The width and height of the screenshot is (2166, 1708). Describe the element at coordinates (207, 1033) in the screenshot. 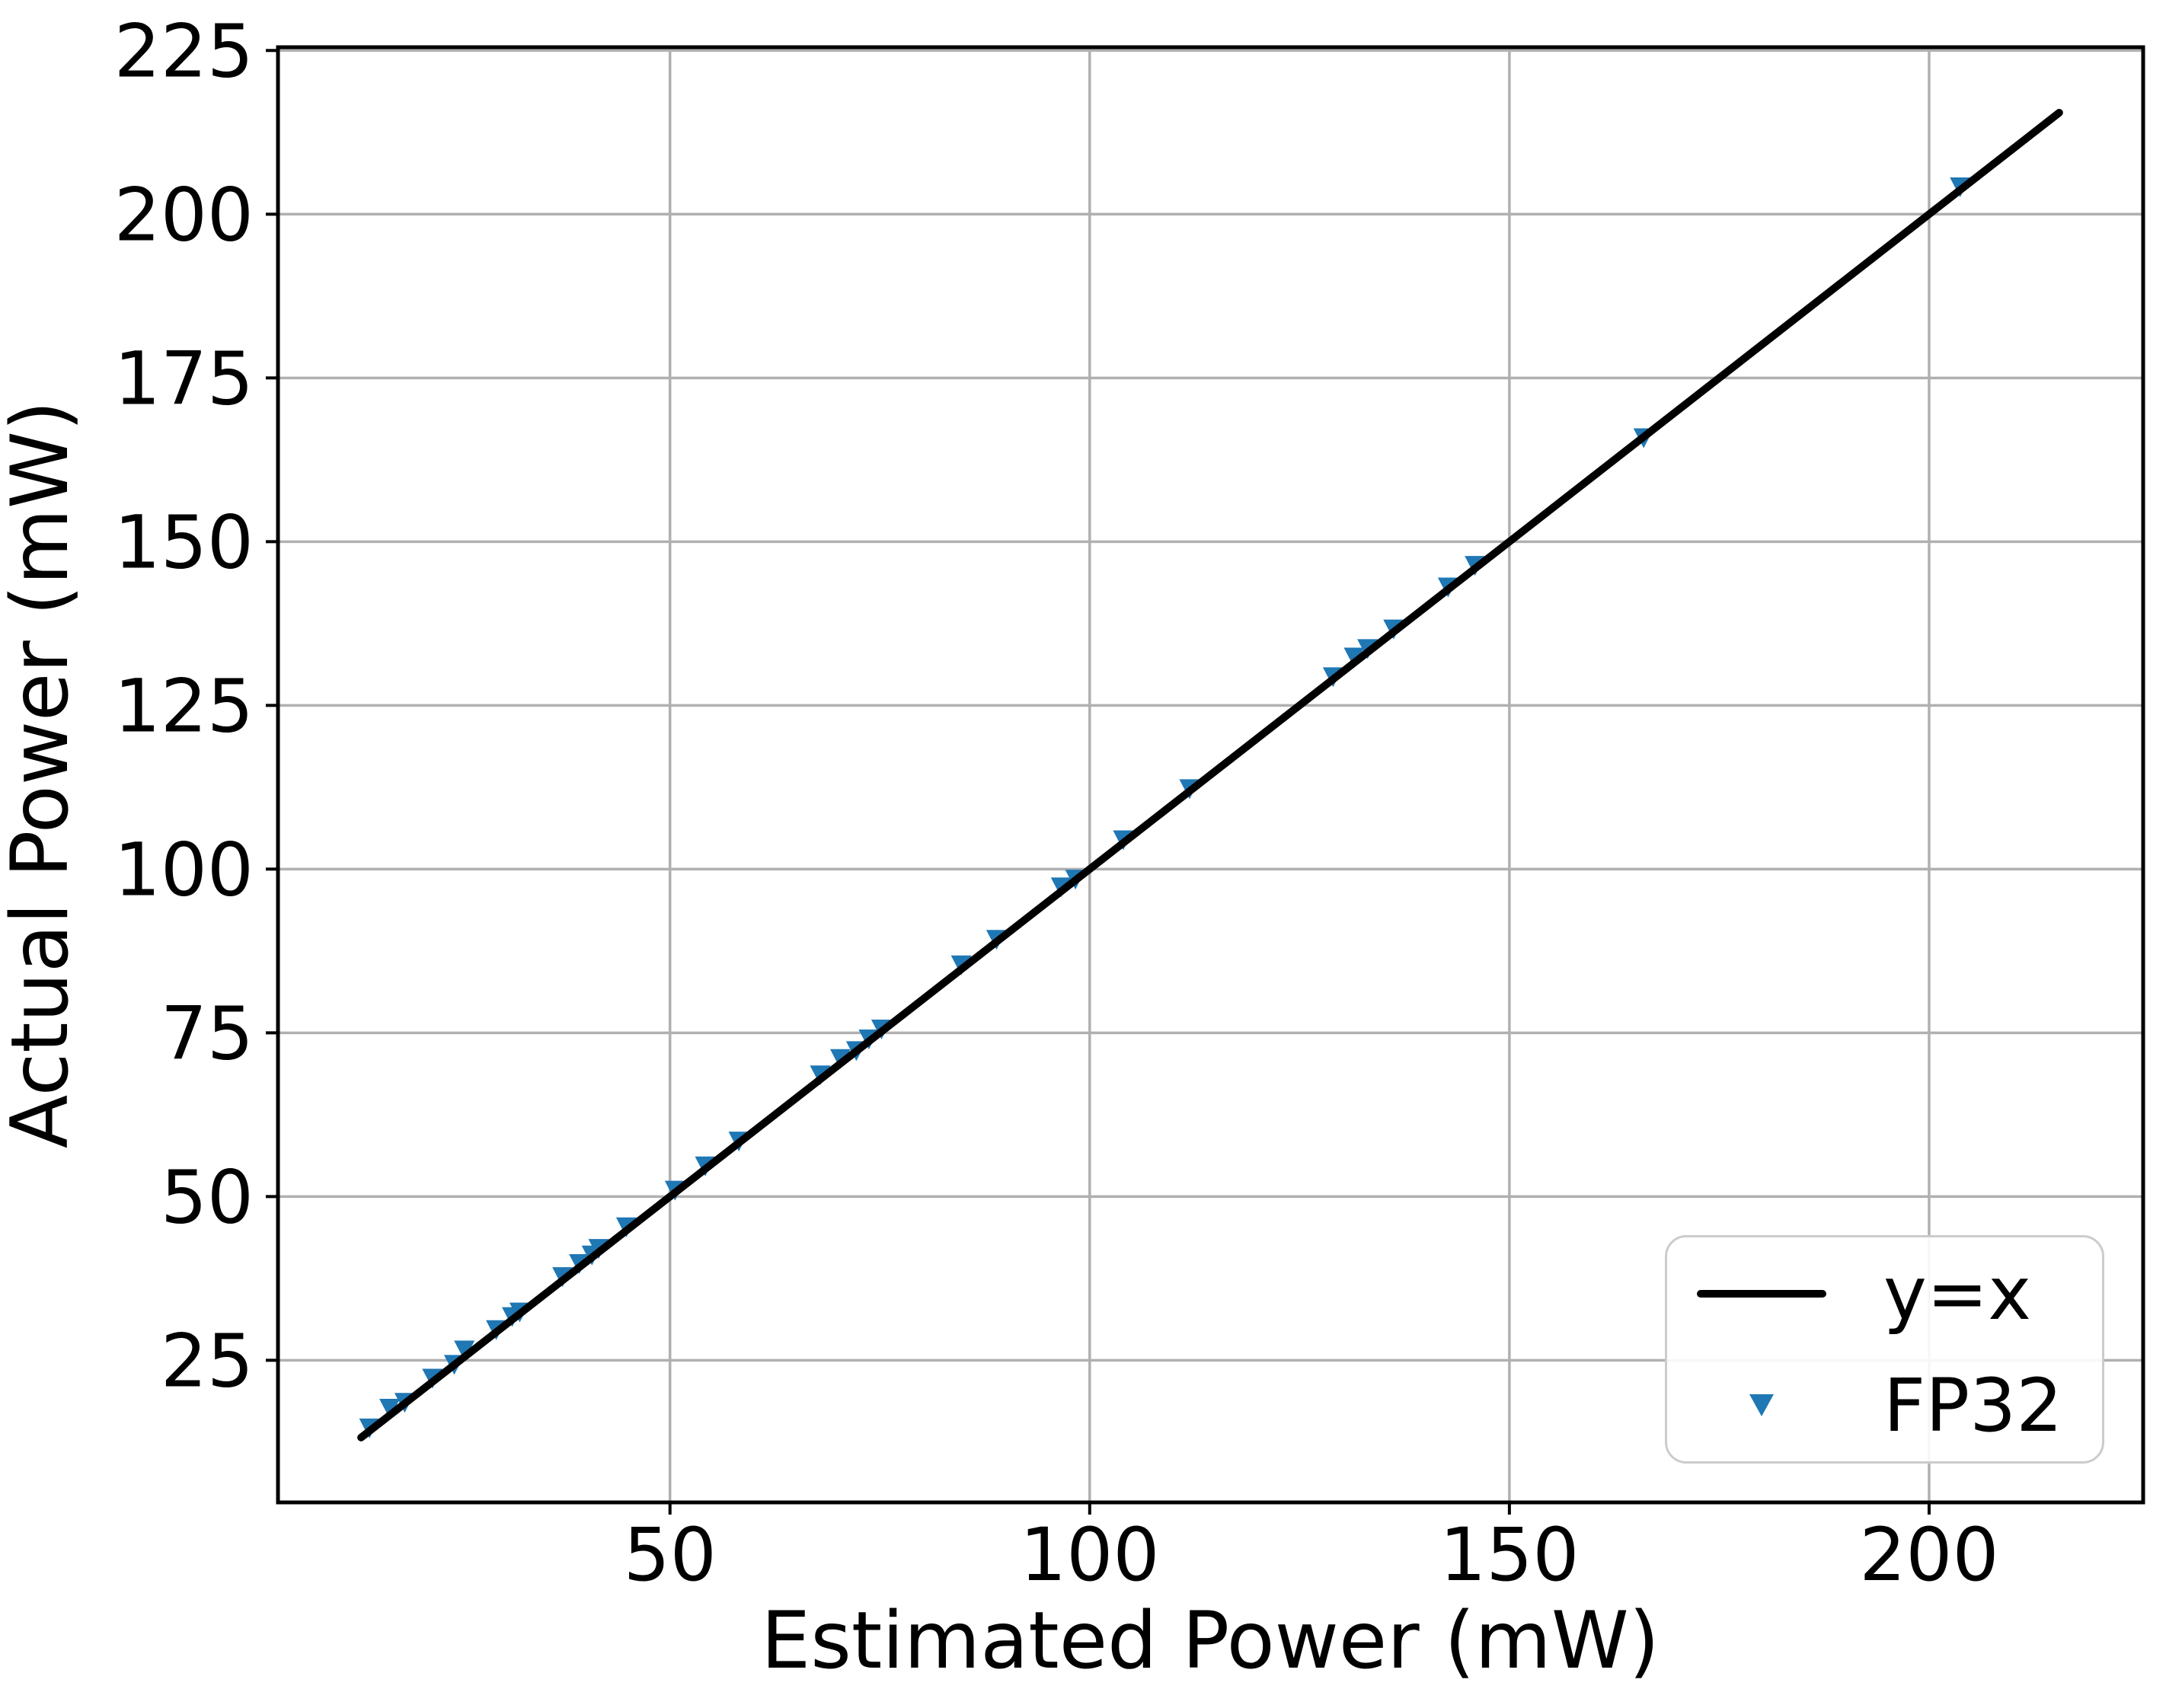

I see `y-tick-label: 75` at that location.